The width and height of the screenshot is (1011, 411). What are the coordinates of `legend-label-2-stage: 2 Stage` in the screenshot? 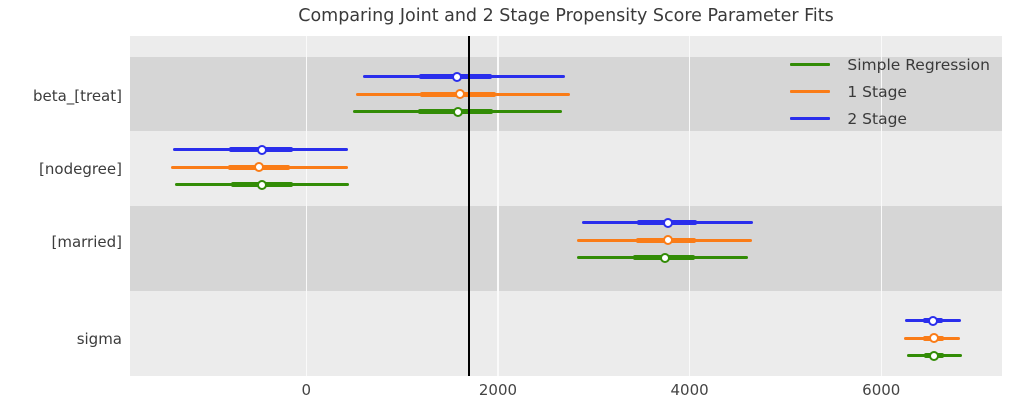 It's located at (877, 118).